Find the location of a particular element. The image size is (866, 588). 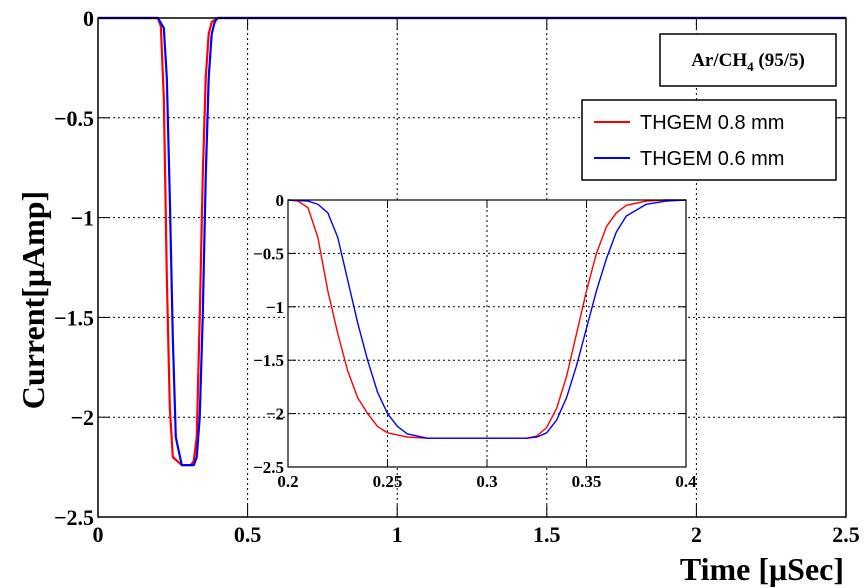

x-axis-title: Time [μSec] is located at coordinates (762, 569).